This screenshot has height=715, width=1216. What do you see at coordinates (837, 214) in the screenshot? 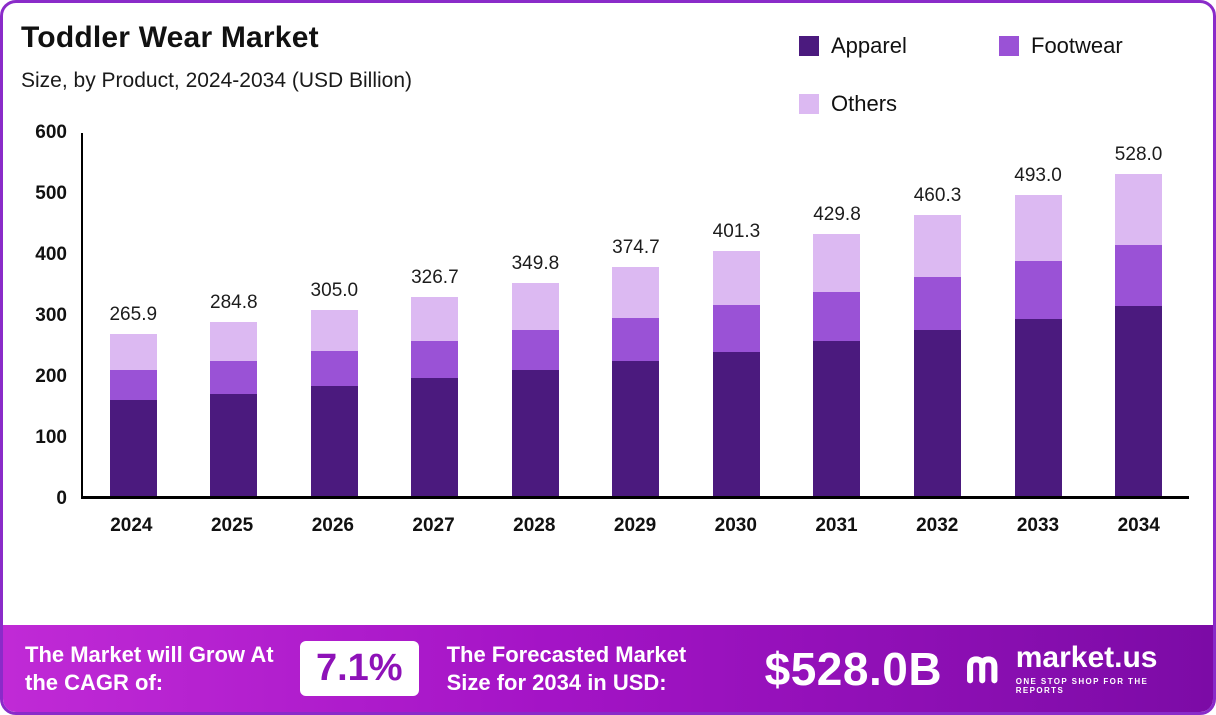
I see `bar-total-label: 429.8` at bounding box center [837, 214].